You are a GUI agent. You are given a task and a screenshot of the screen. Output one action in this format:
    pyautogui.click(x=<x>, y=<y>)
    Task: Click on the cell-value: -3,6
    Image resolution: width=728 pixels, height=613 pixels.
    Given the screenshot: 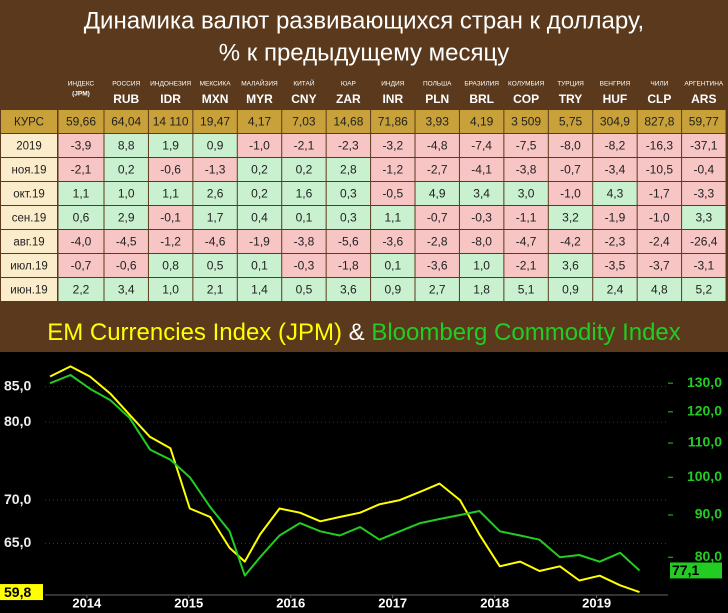 What is the action you would take?
    pyautogui.click(x=437, y=266)
    